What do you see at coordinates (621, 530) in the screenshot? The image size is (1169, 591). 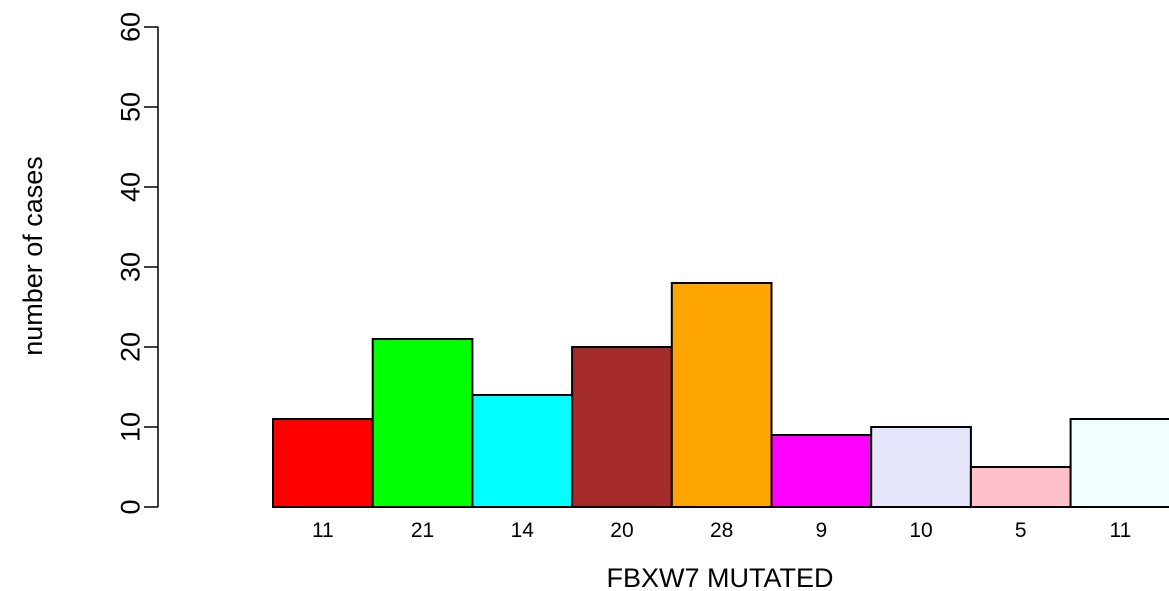 I see `x-tick-label: 20` at bounding box center [621, 530].